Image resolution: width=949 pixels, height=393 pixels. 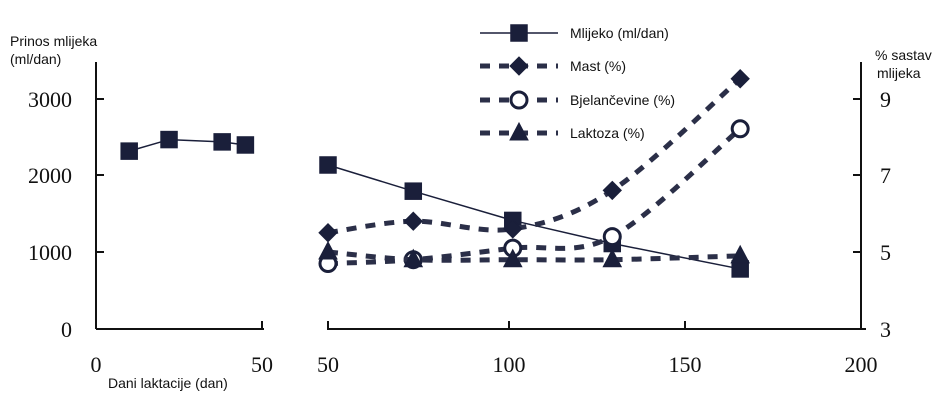 I want to click on x-tick-label-right-200: 200, so click(x=861, y=364).